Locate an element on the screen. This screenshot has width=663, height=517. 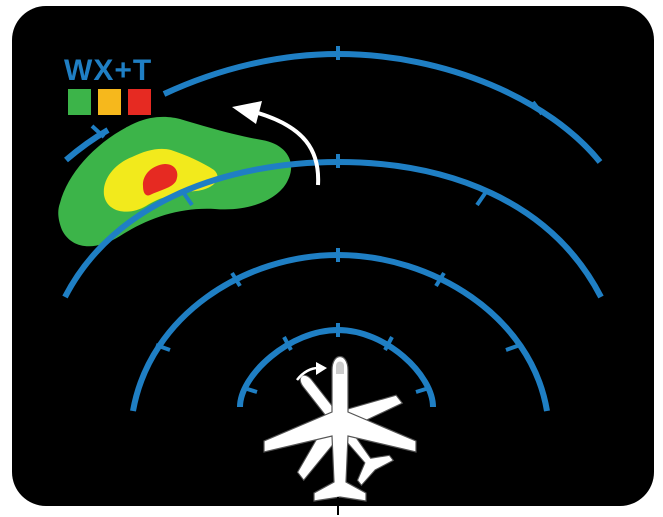
range-ring-4-left-segment is located at coordinates (87, 145).